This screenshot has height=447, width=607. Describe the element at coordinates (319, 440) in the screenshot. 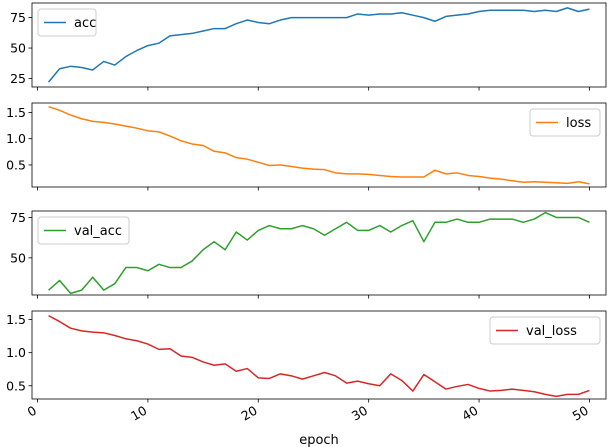

I see `x-axis-label: epoch` at that location.